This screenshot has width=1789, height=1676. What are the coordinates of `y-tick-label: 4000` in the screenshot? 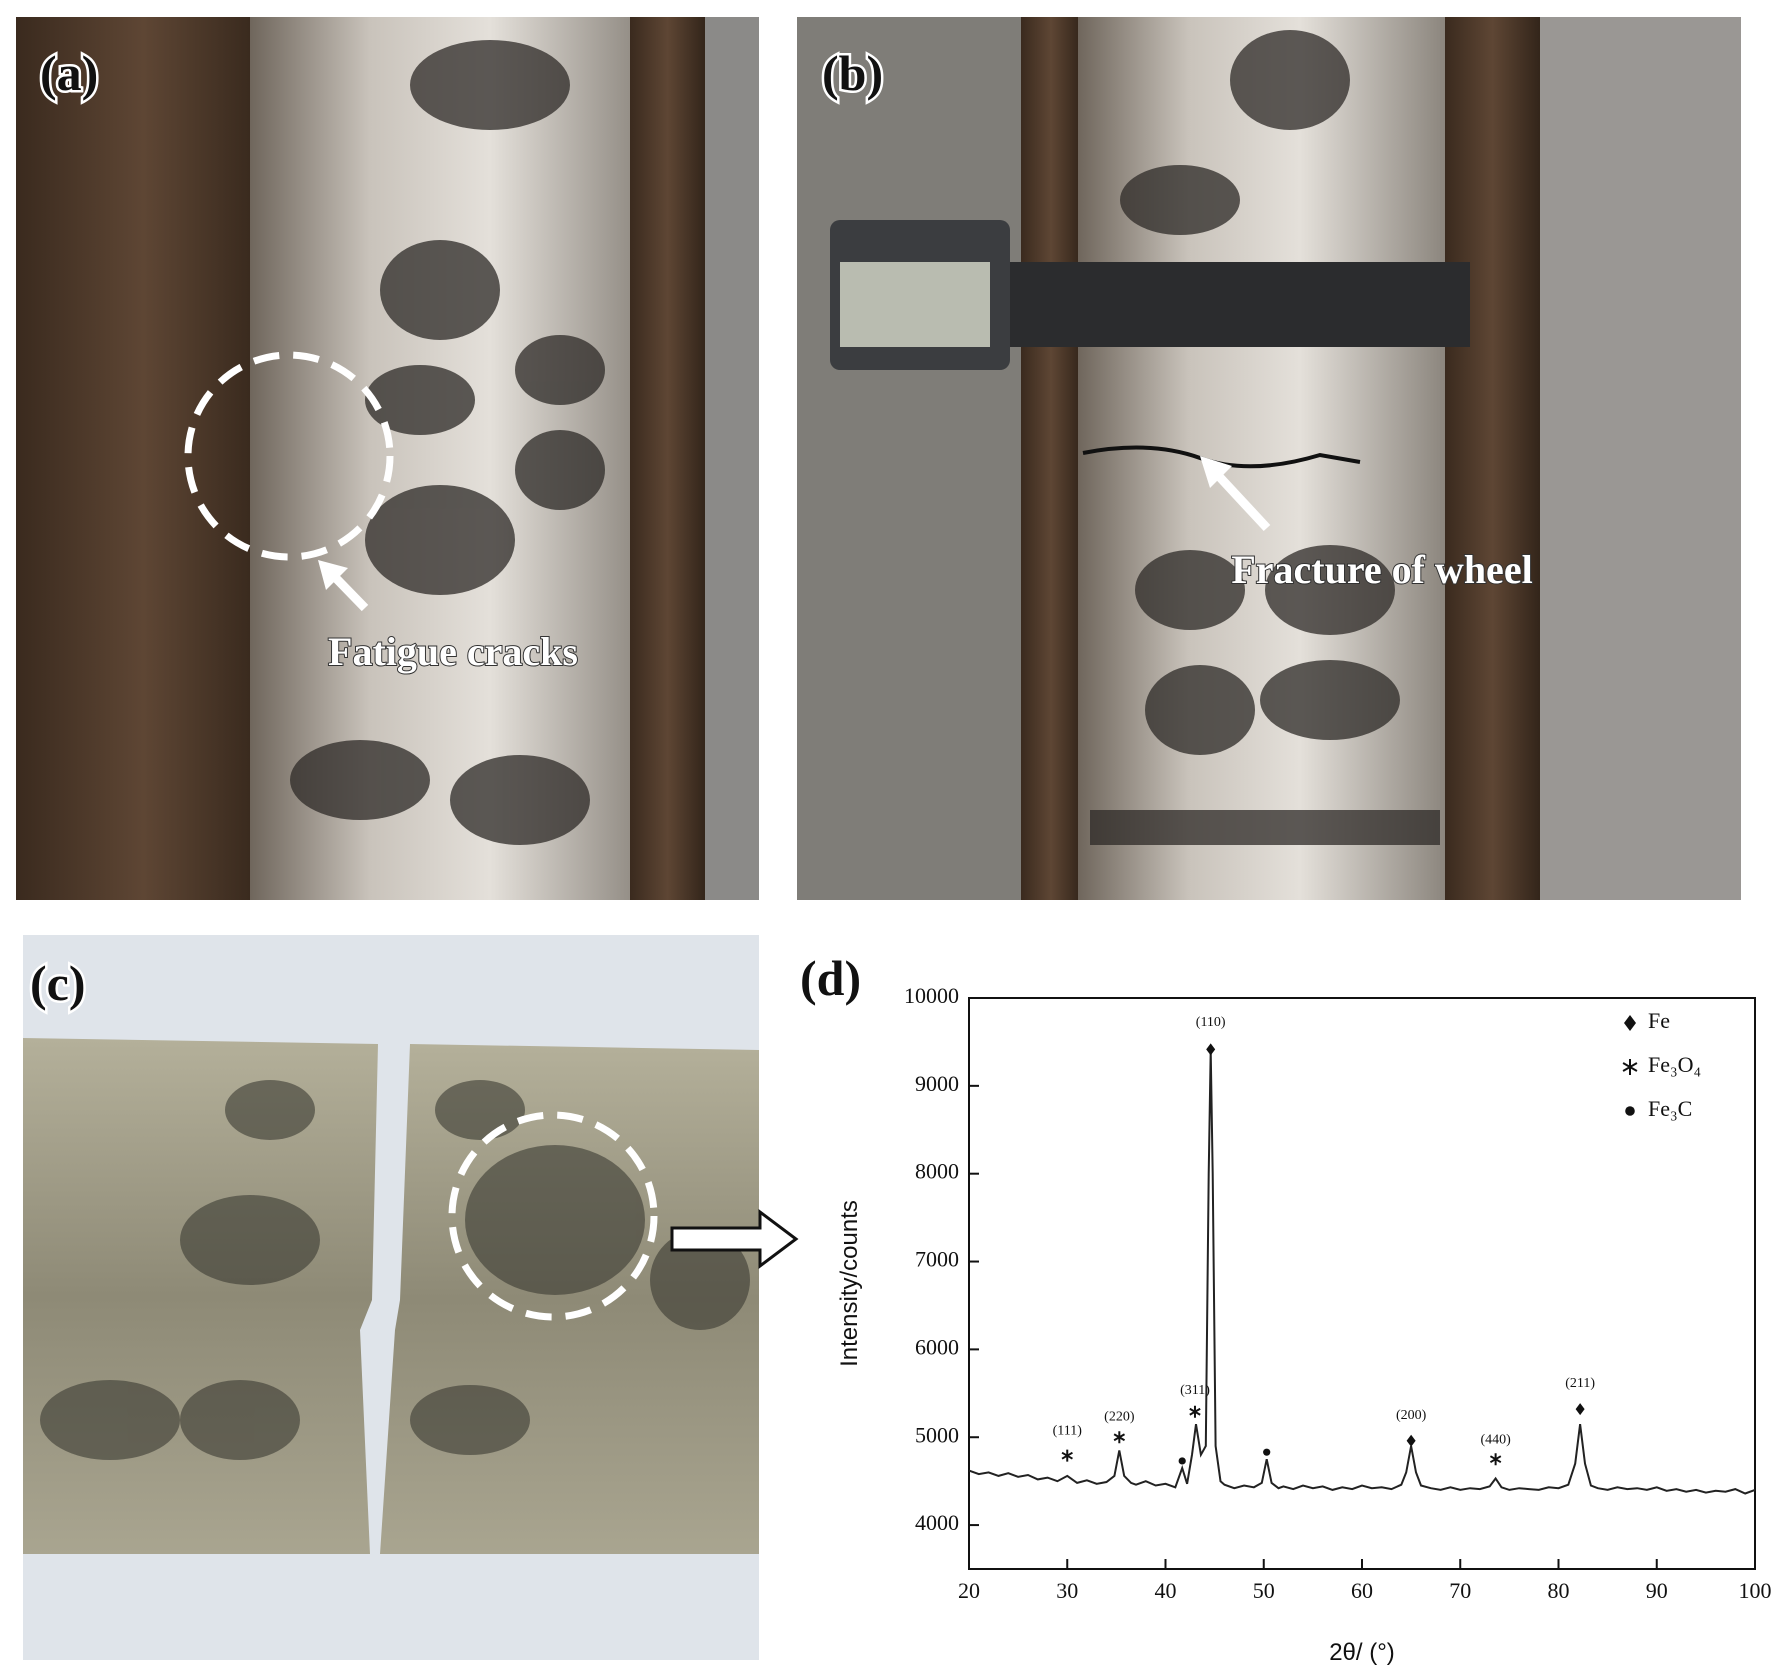 It's located at (937, 1522).